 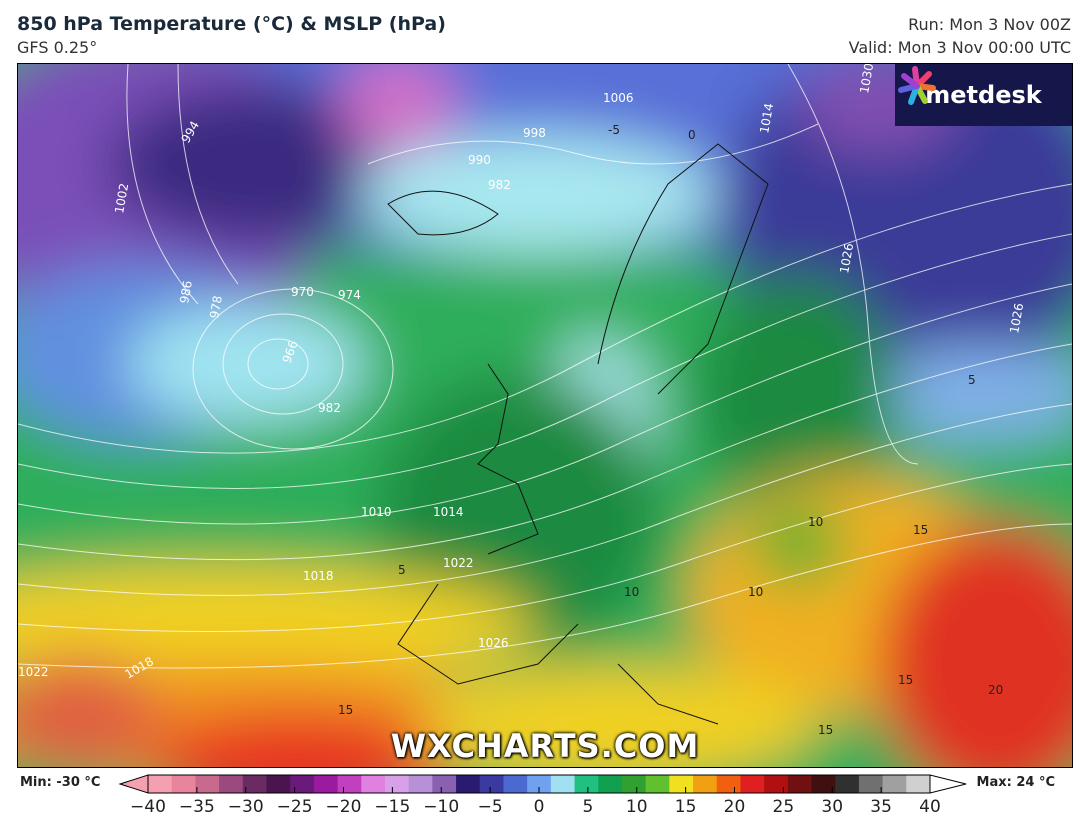 What do you see at coordinates (930, 807) in the screenshot?
I see `color-bar-tick-label: 40` at bounding box center [930, 807].